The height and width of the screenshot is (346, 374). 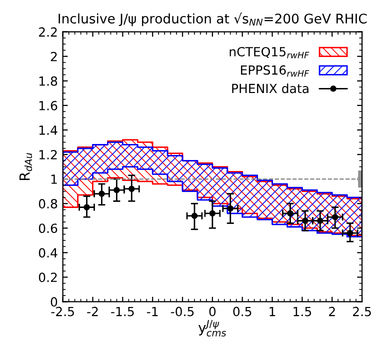 I want to click on y-tick-label: 1.8, so click(x=48, y=81).